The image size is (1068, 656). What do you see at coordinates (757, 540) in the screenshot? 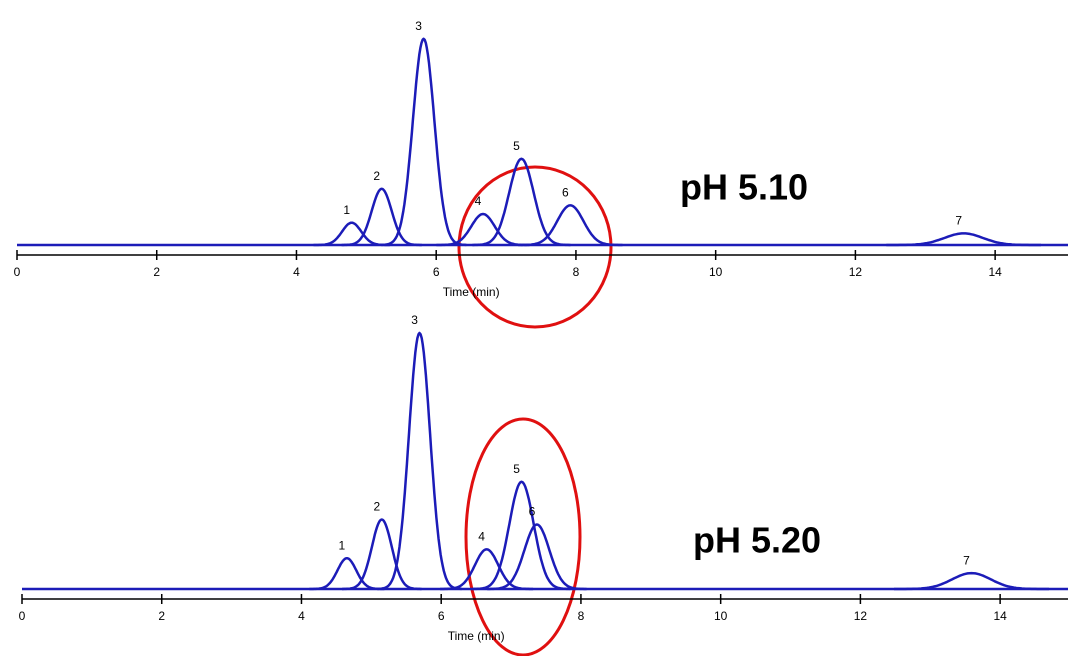
I see `annotation: pH 5.20` at bounding box center [757, 540].